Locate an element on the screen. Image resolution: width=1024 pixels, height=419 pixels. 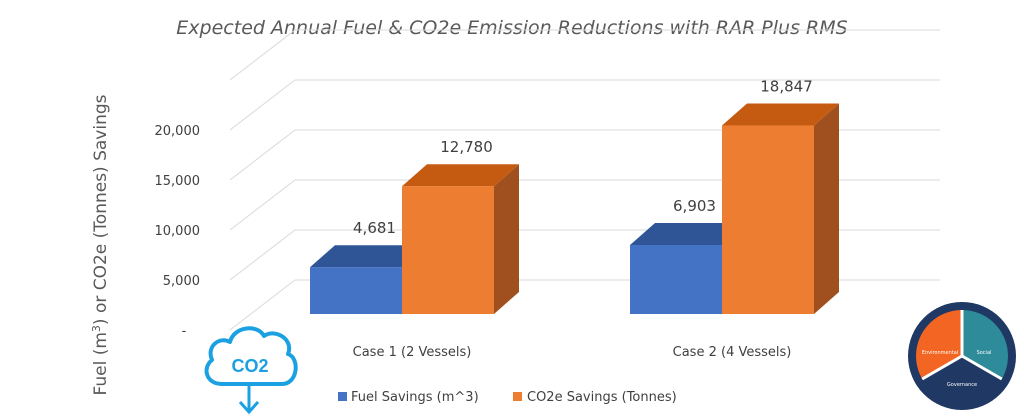
y-tick-label: 10,000 is located at coordinates (178, 231).